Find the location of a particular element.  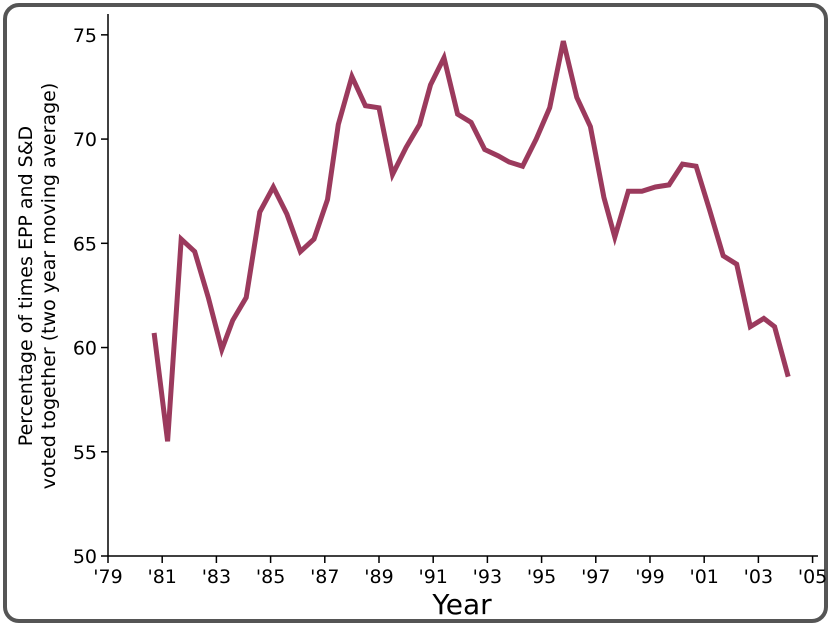

y-axis-ticks: 50 55 60 65 70 75 is located at coordinates (90, 296).